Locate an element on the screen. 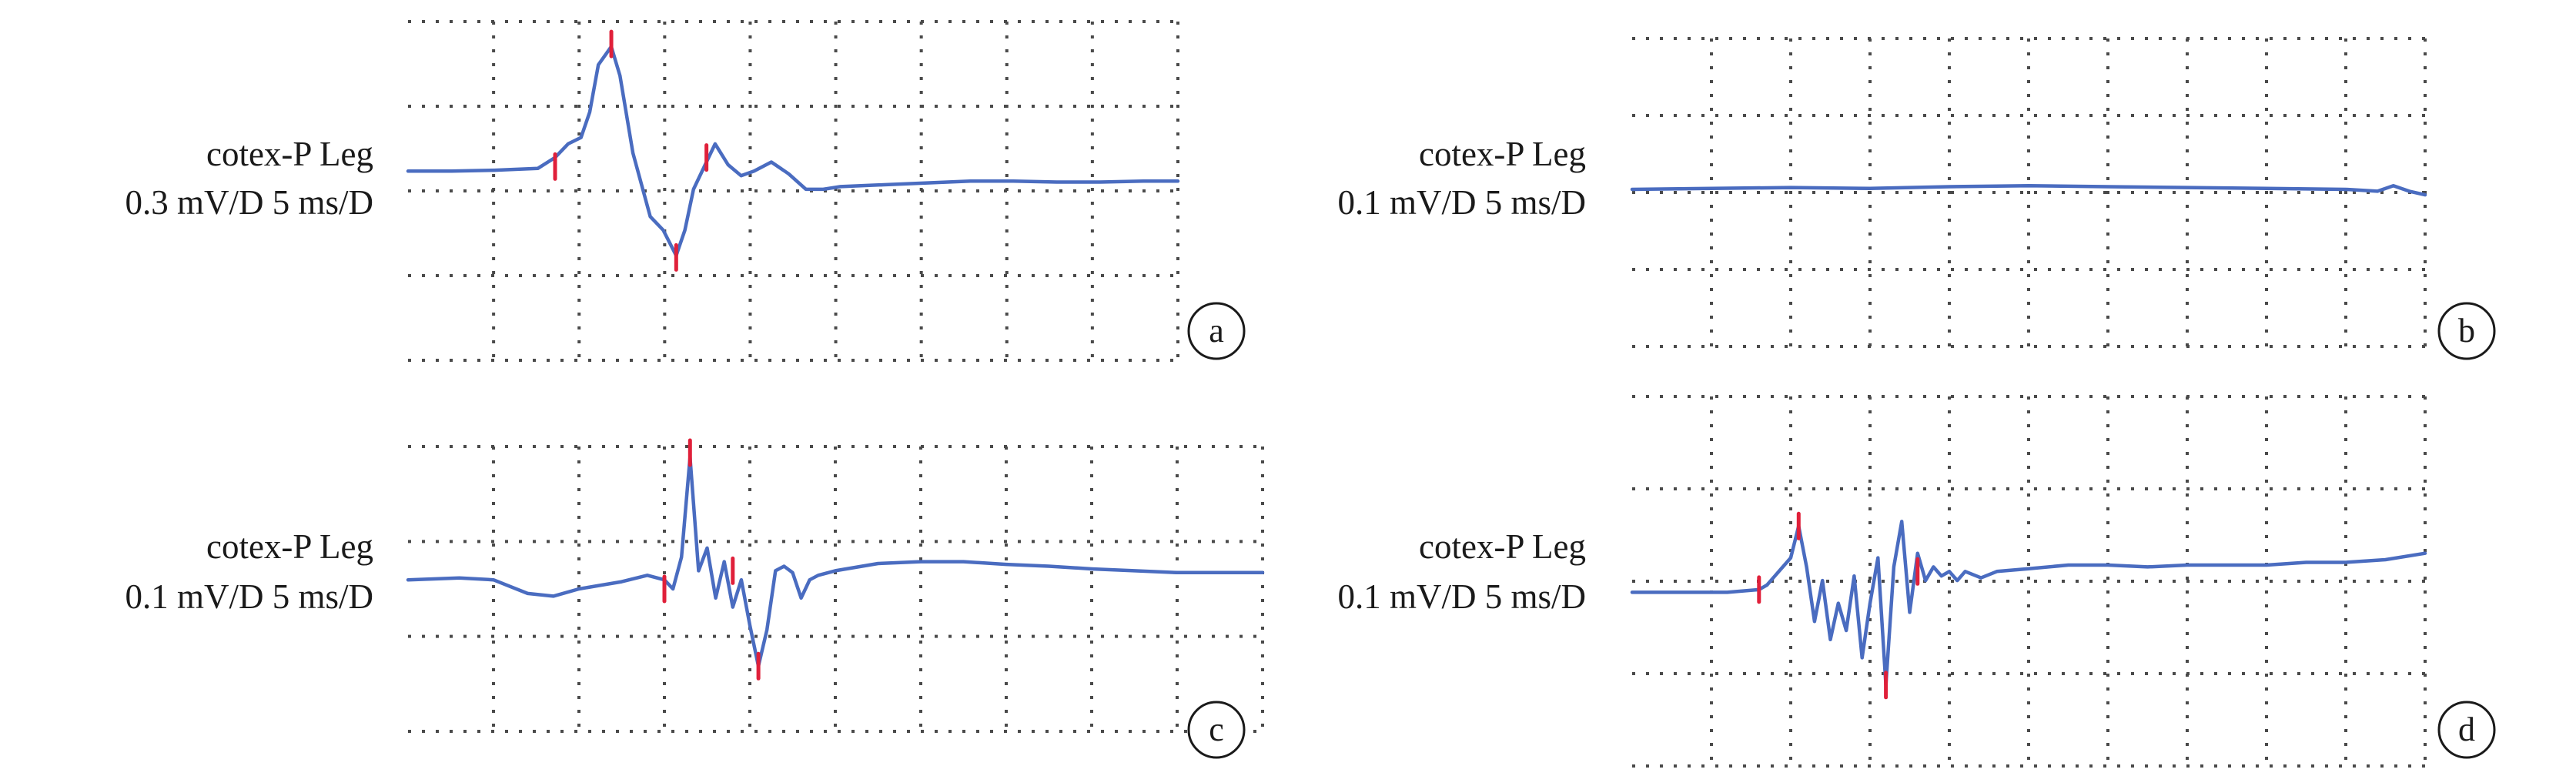  panel-c-badge: c is located at coordinates (1217, 730).